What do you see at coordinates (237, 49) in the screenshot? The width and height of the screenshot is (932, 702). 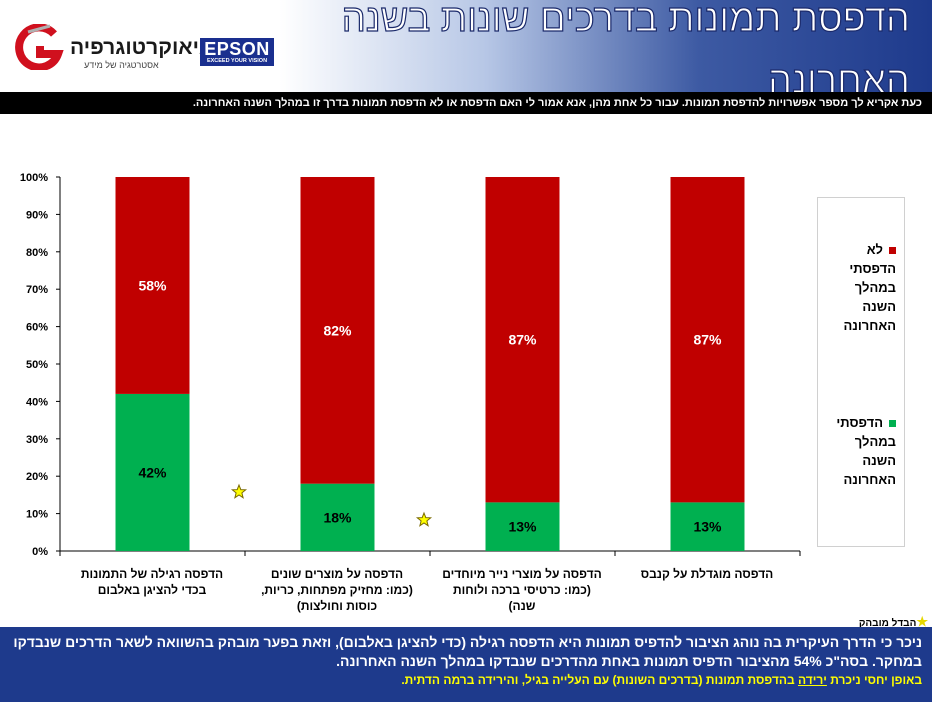 I see `epson-logo-name: EPSON` at bounding box center [237, 49].